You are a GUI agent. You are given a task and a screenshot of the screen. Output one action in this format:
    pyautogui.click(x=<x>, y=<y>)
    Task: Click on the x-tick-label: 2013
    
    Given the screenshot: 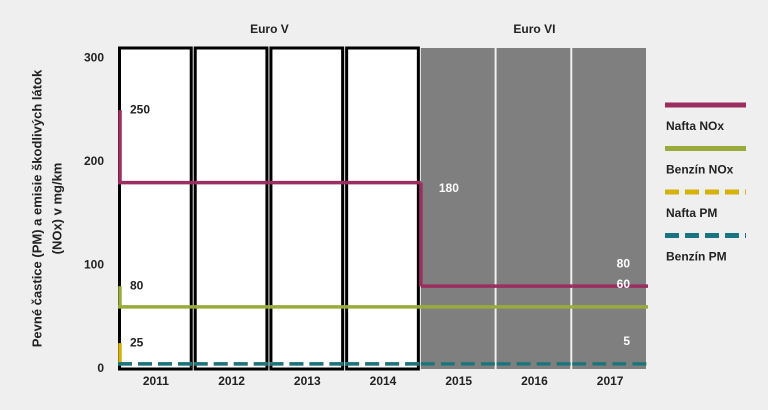 What is the action you would take?
    pyautogui.click(x=307, y=381)
    